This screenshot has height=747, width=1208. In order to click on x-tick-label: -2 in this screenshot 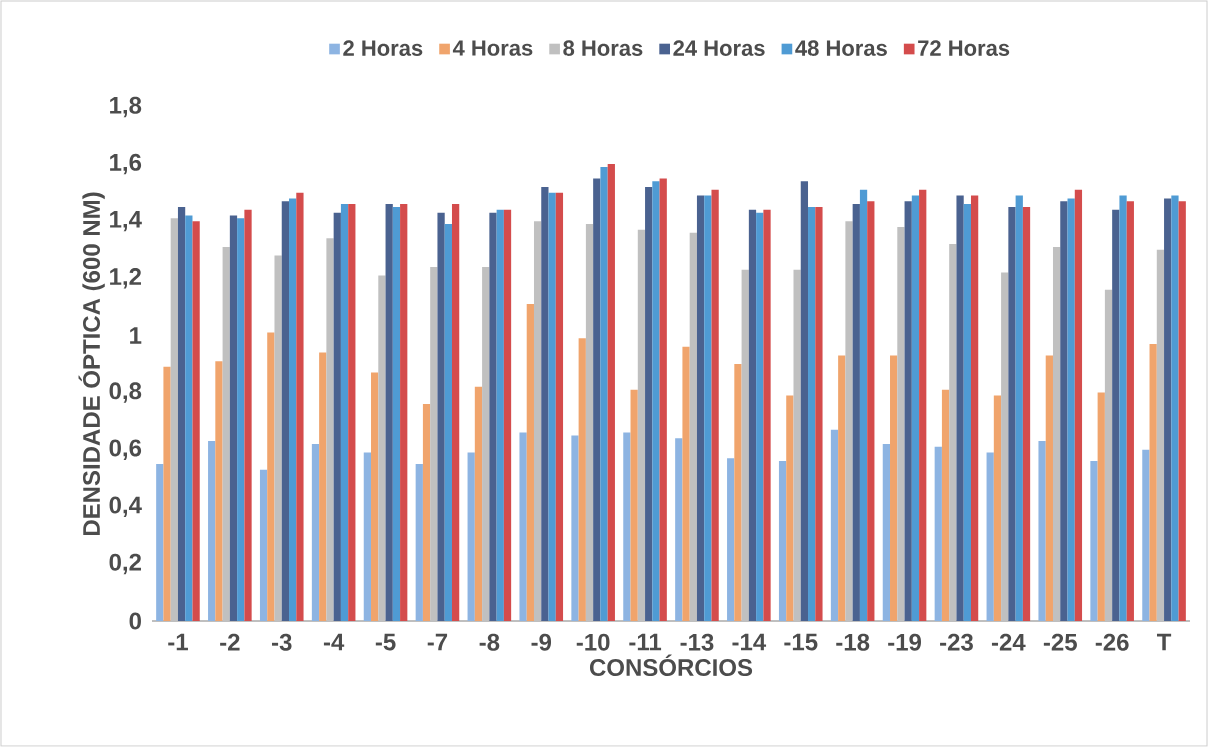, I will do `click(230, 642)`.